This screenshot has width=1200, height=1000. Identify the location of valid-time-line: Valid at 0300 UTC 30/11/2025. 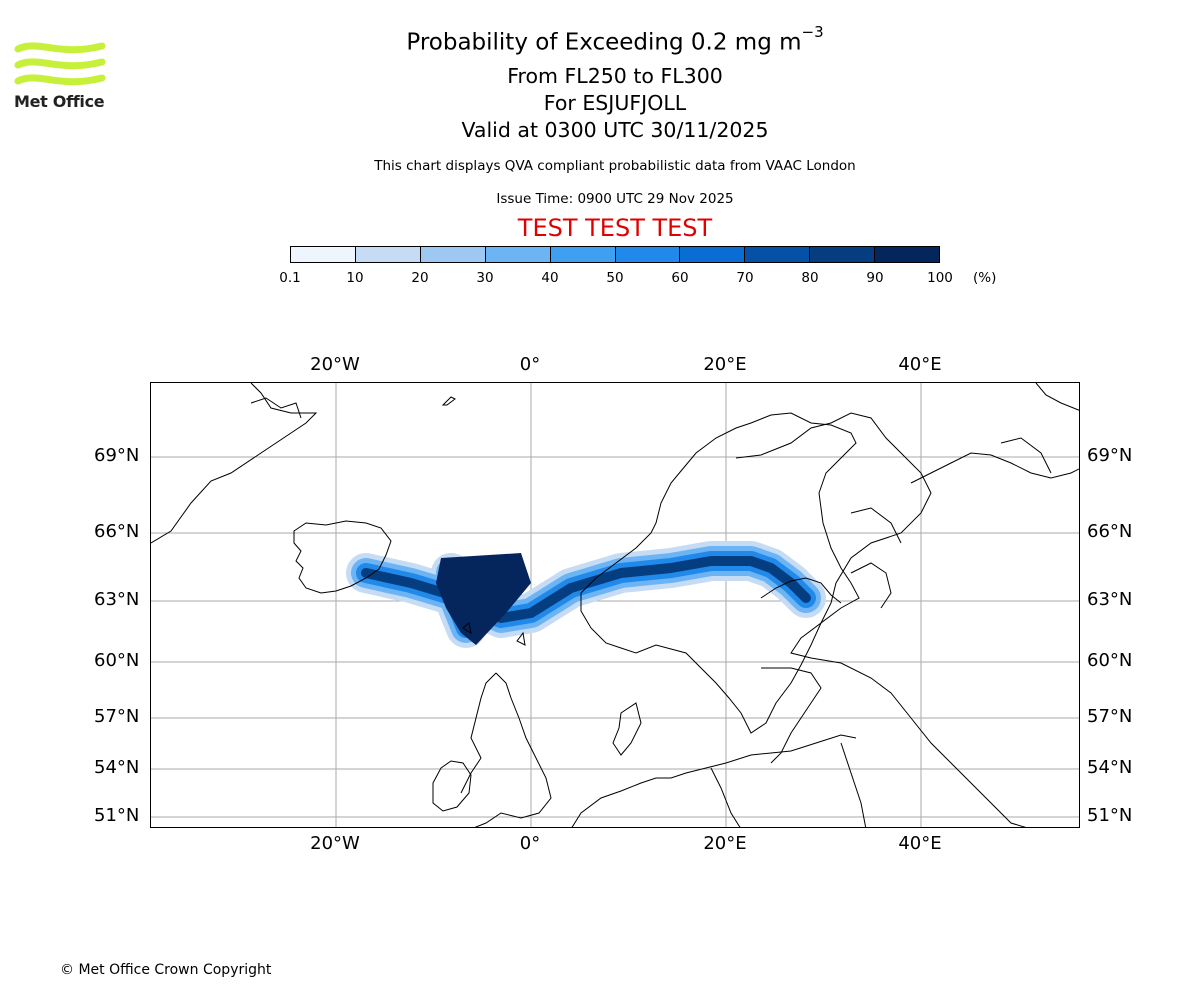
(615, 130).